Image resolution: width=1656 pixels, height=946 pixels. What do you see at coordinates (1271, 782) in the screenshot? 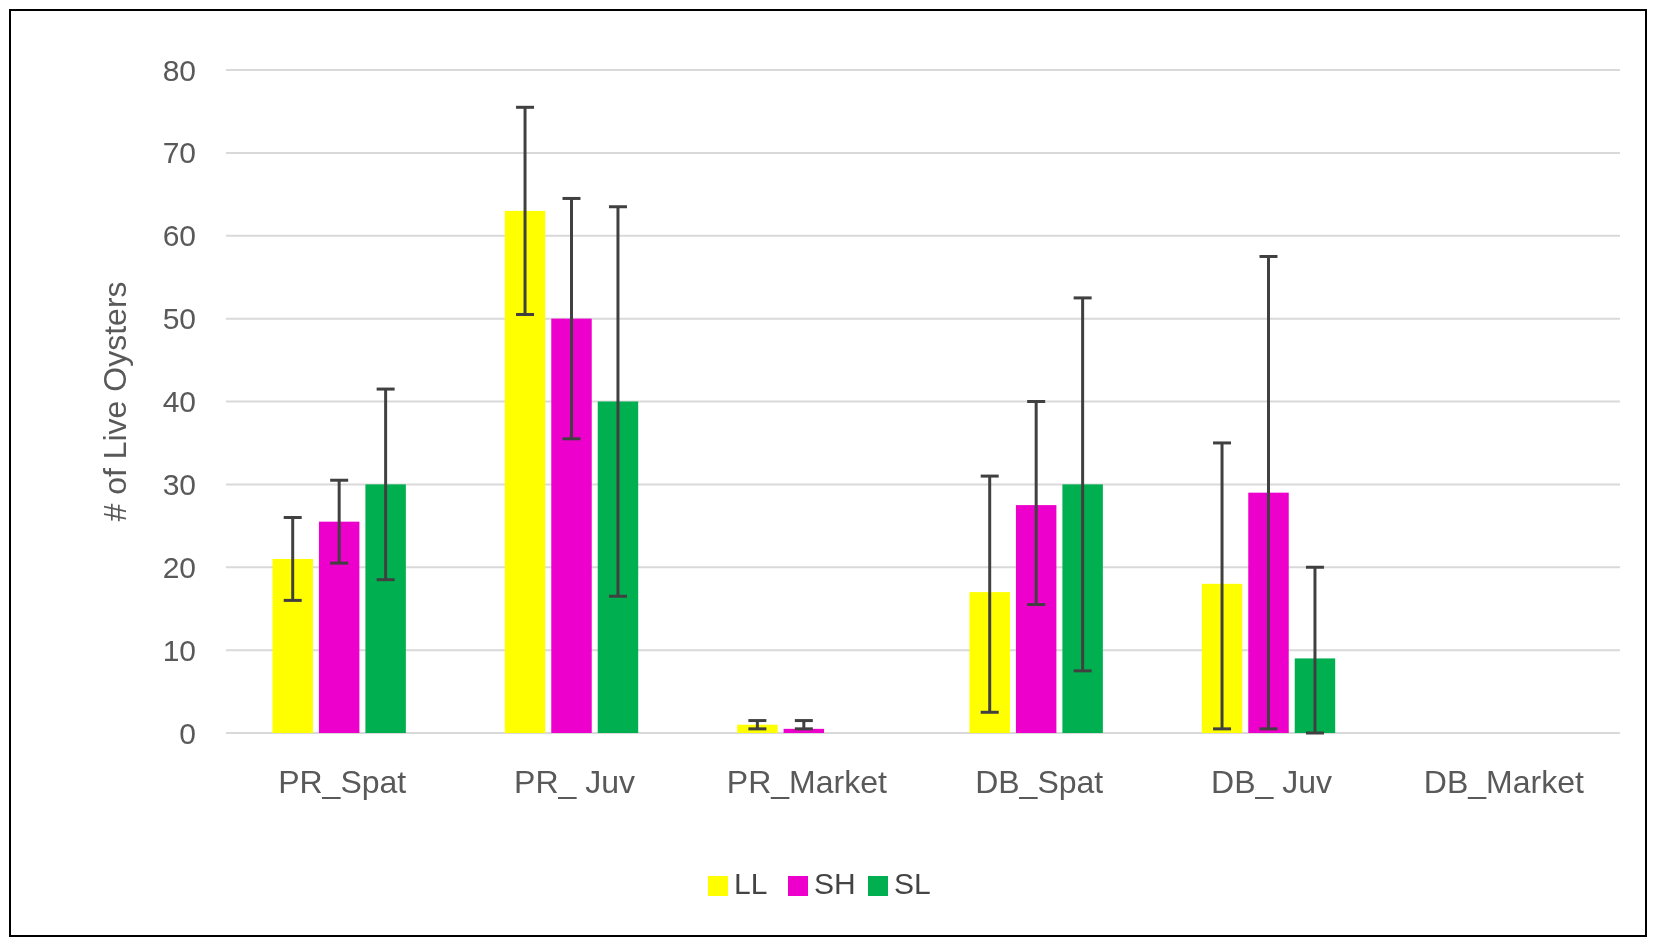
I see `x-tick-label: DB_ Juv` at bounding box center [1271, 782].